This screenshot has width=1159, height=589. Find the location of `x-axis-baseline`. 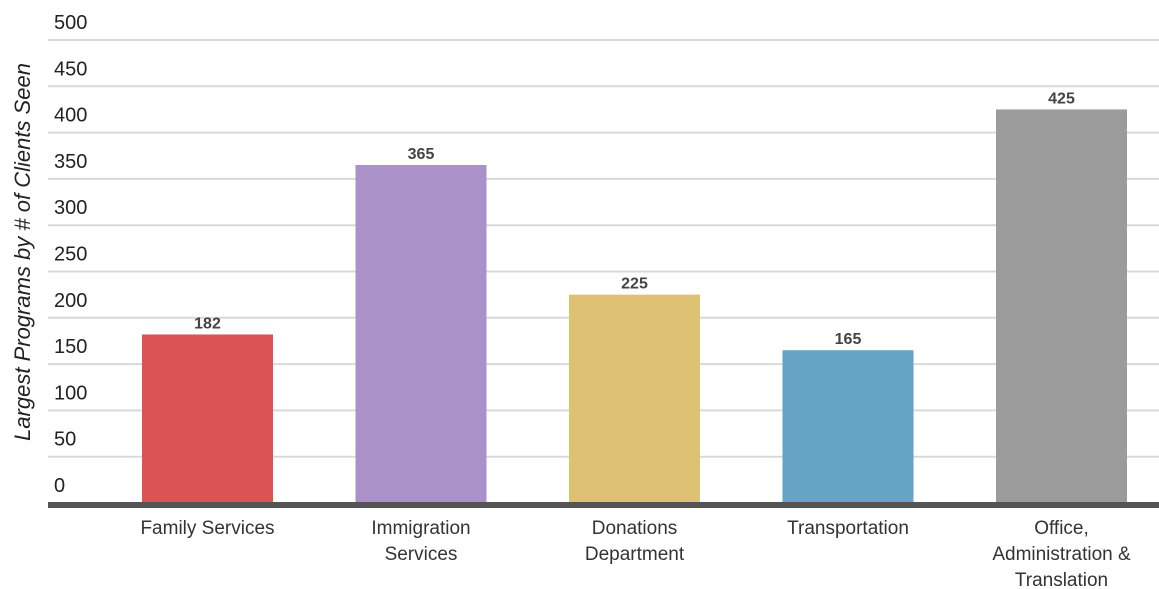

x-axis-baseline is located at coordinates (603, 505).